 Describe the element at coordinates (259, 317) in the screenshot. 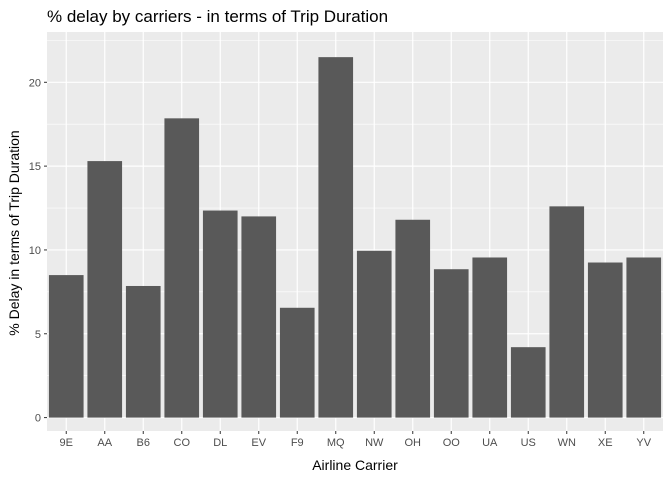

I see `bar-EV` at that location.